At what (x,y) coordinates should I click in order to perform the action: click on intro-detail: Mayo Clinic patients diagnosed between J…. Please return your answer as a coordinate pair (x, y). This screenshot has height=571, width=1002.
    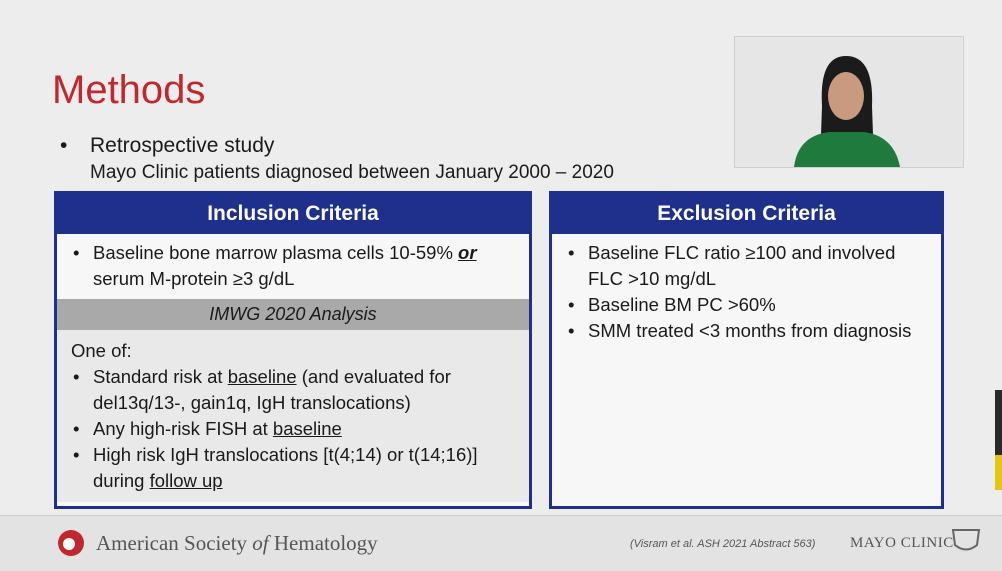
    Looking at the image, I should click on (352, 172).